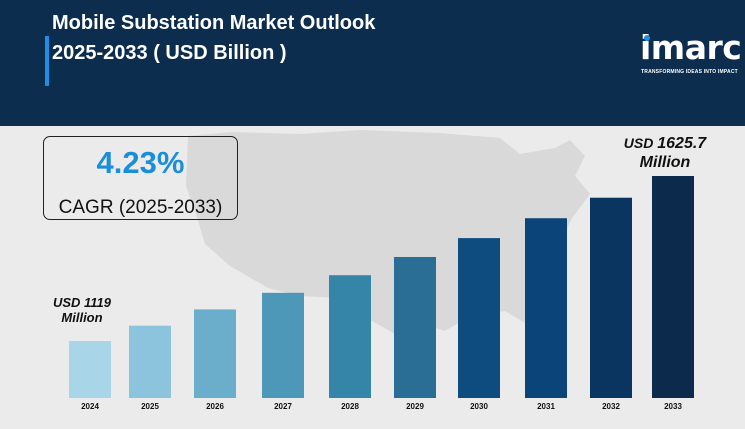  I want to click on title-line-2: 2025-2033 ( USD Billion ), so click(169, 53).